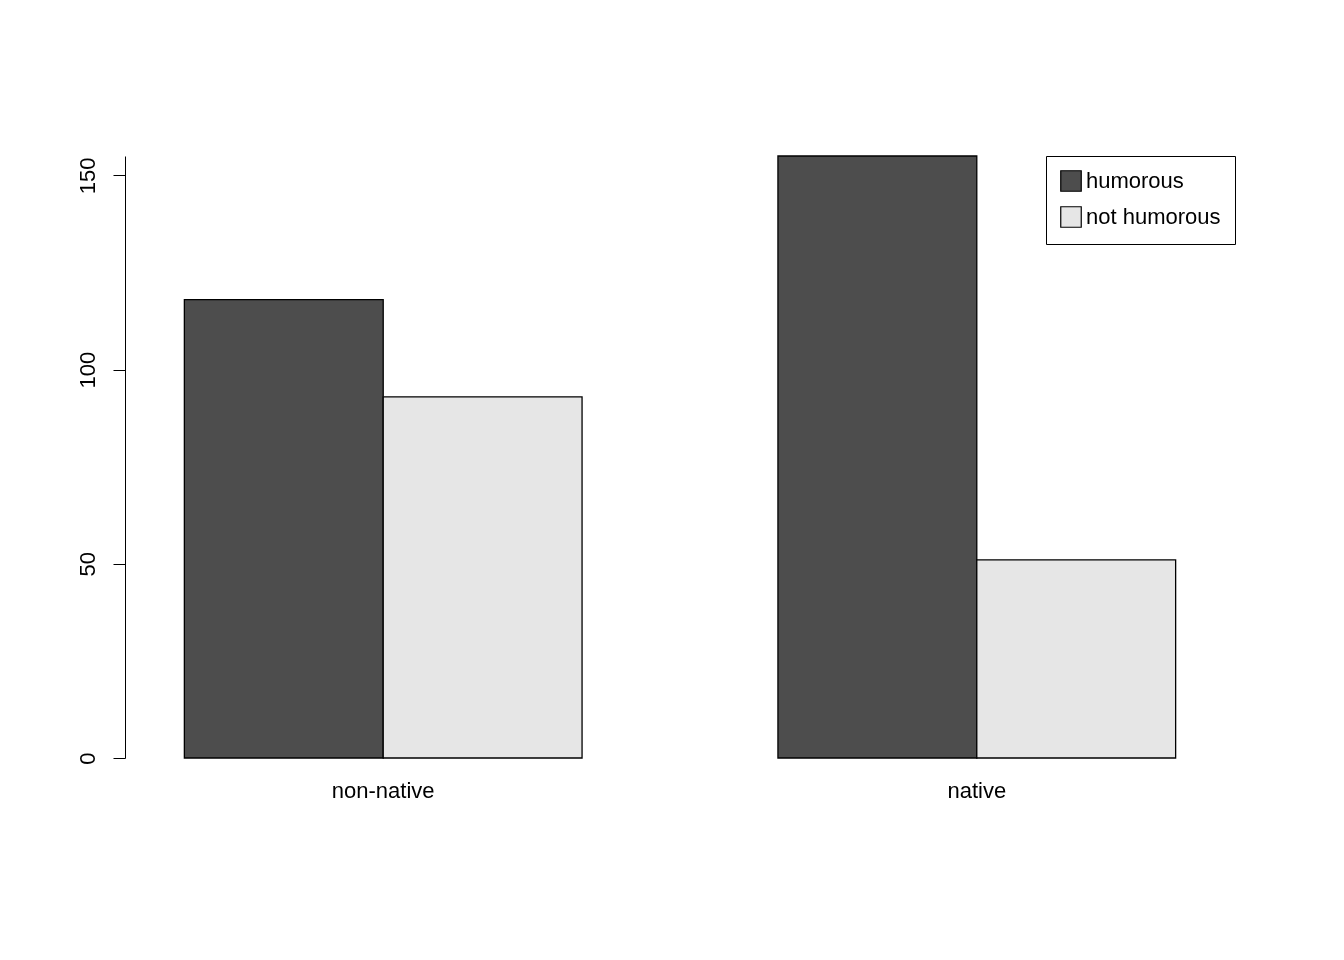  I want to click on y-tick-label: 0, so click(87, 758).